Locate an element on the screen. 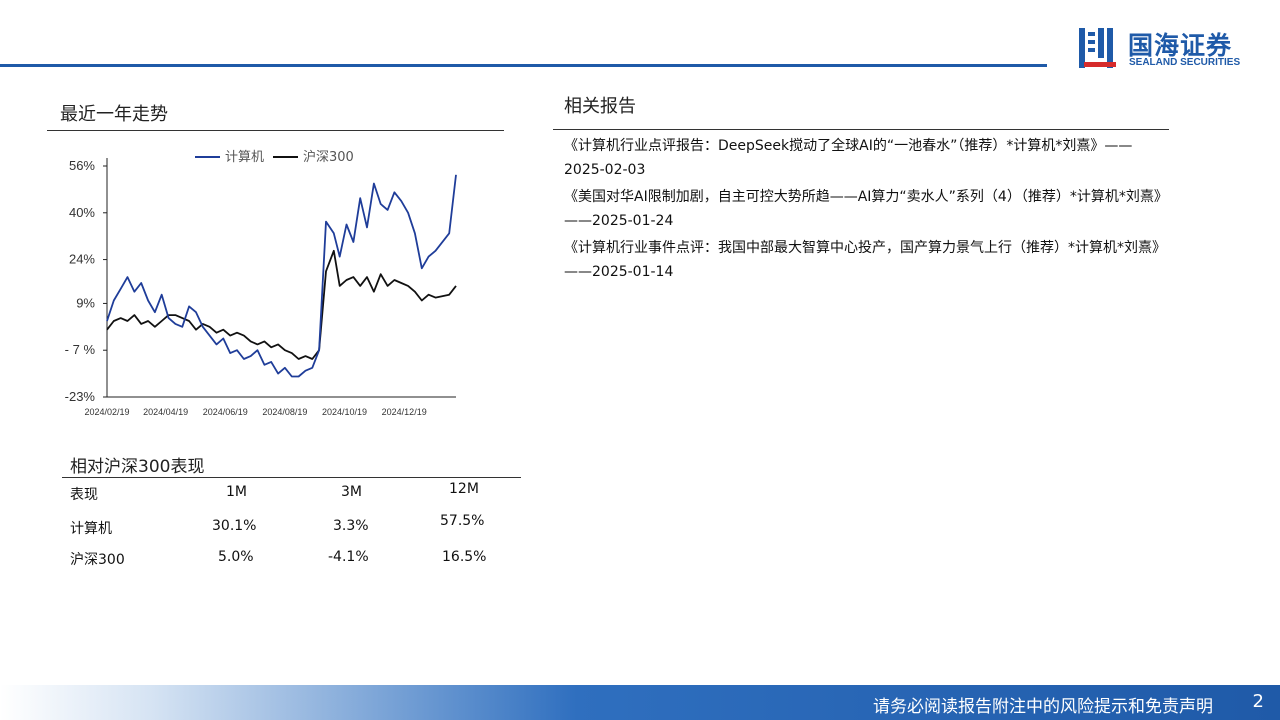  perf-header-row: 表现 1M 3M 12M is located at coordinates (291, 494).